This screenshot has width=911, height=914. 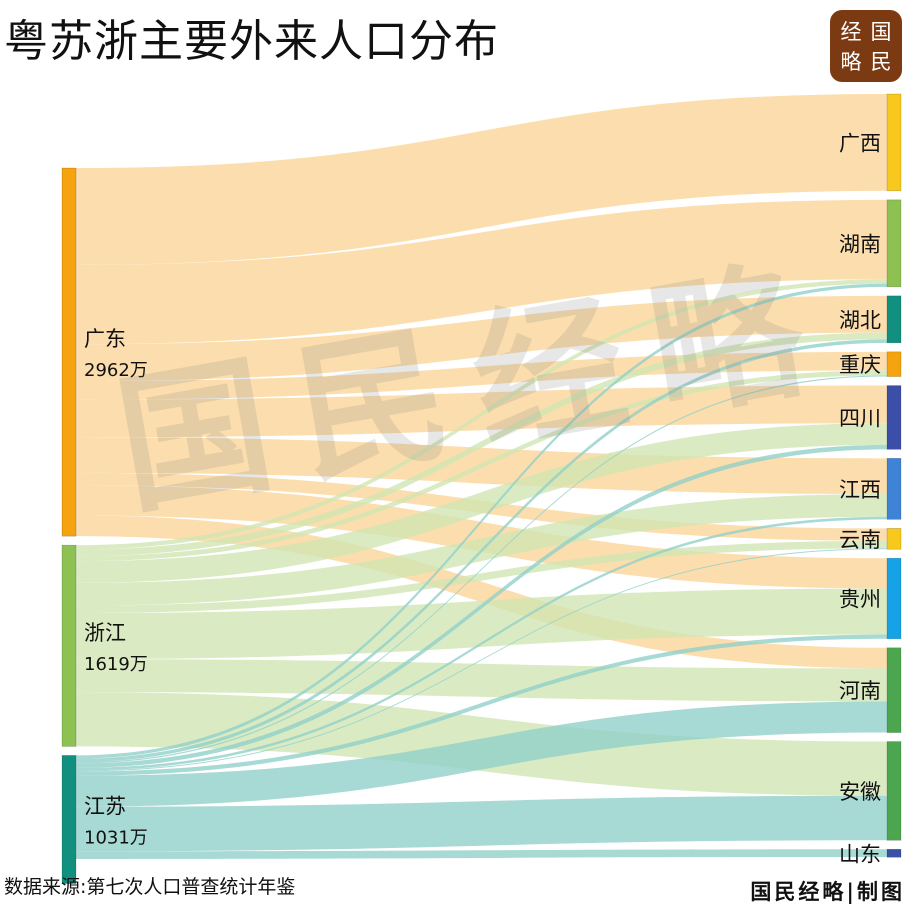 What do you see at coordinates (481, 537) in the screenshot?
I see `flow-广东-贵州` at bounding box center [481, 537].